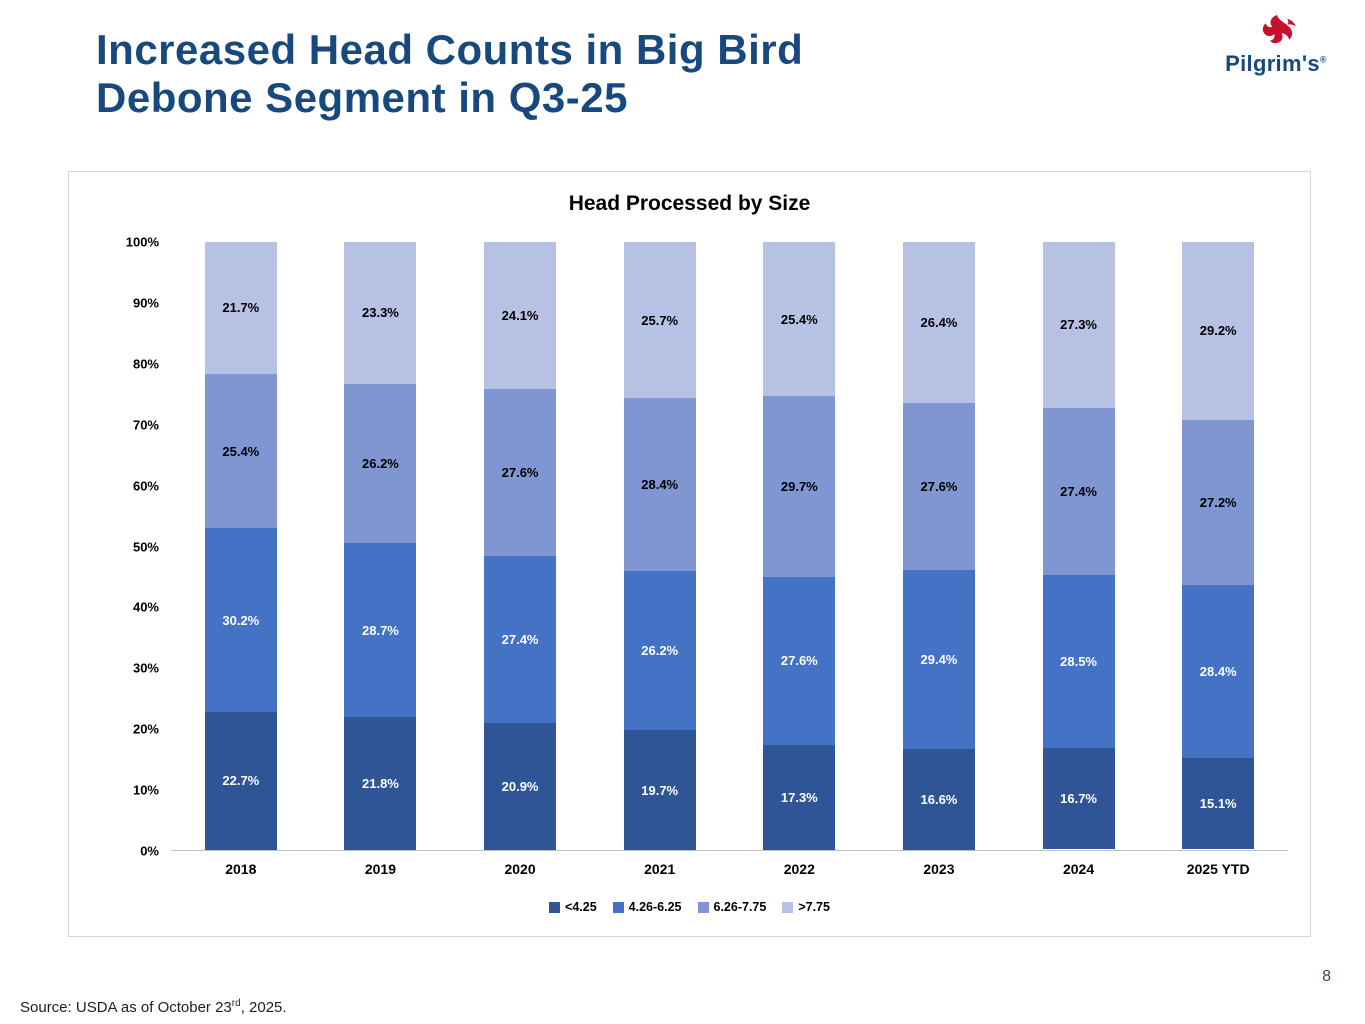 The width and height of the screenshot is (1365, 1024). I want to click on bar-segment: 16.7%, so click(1078, 798).